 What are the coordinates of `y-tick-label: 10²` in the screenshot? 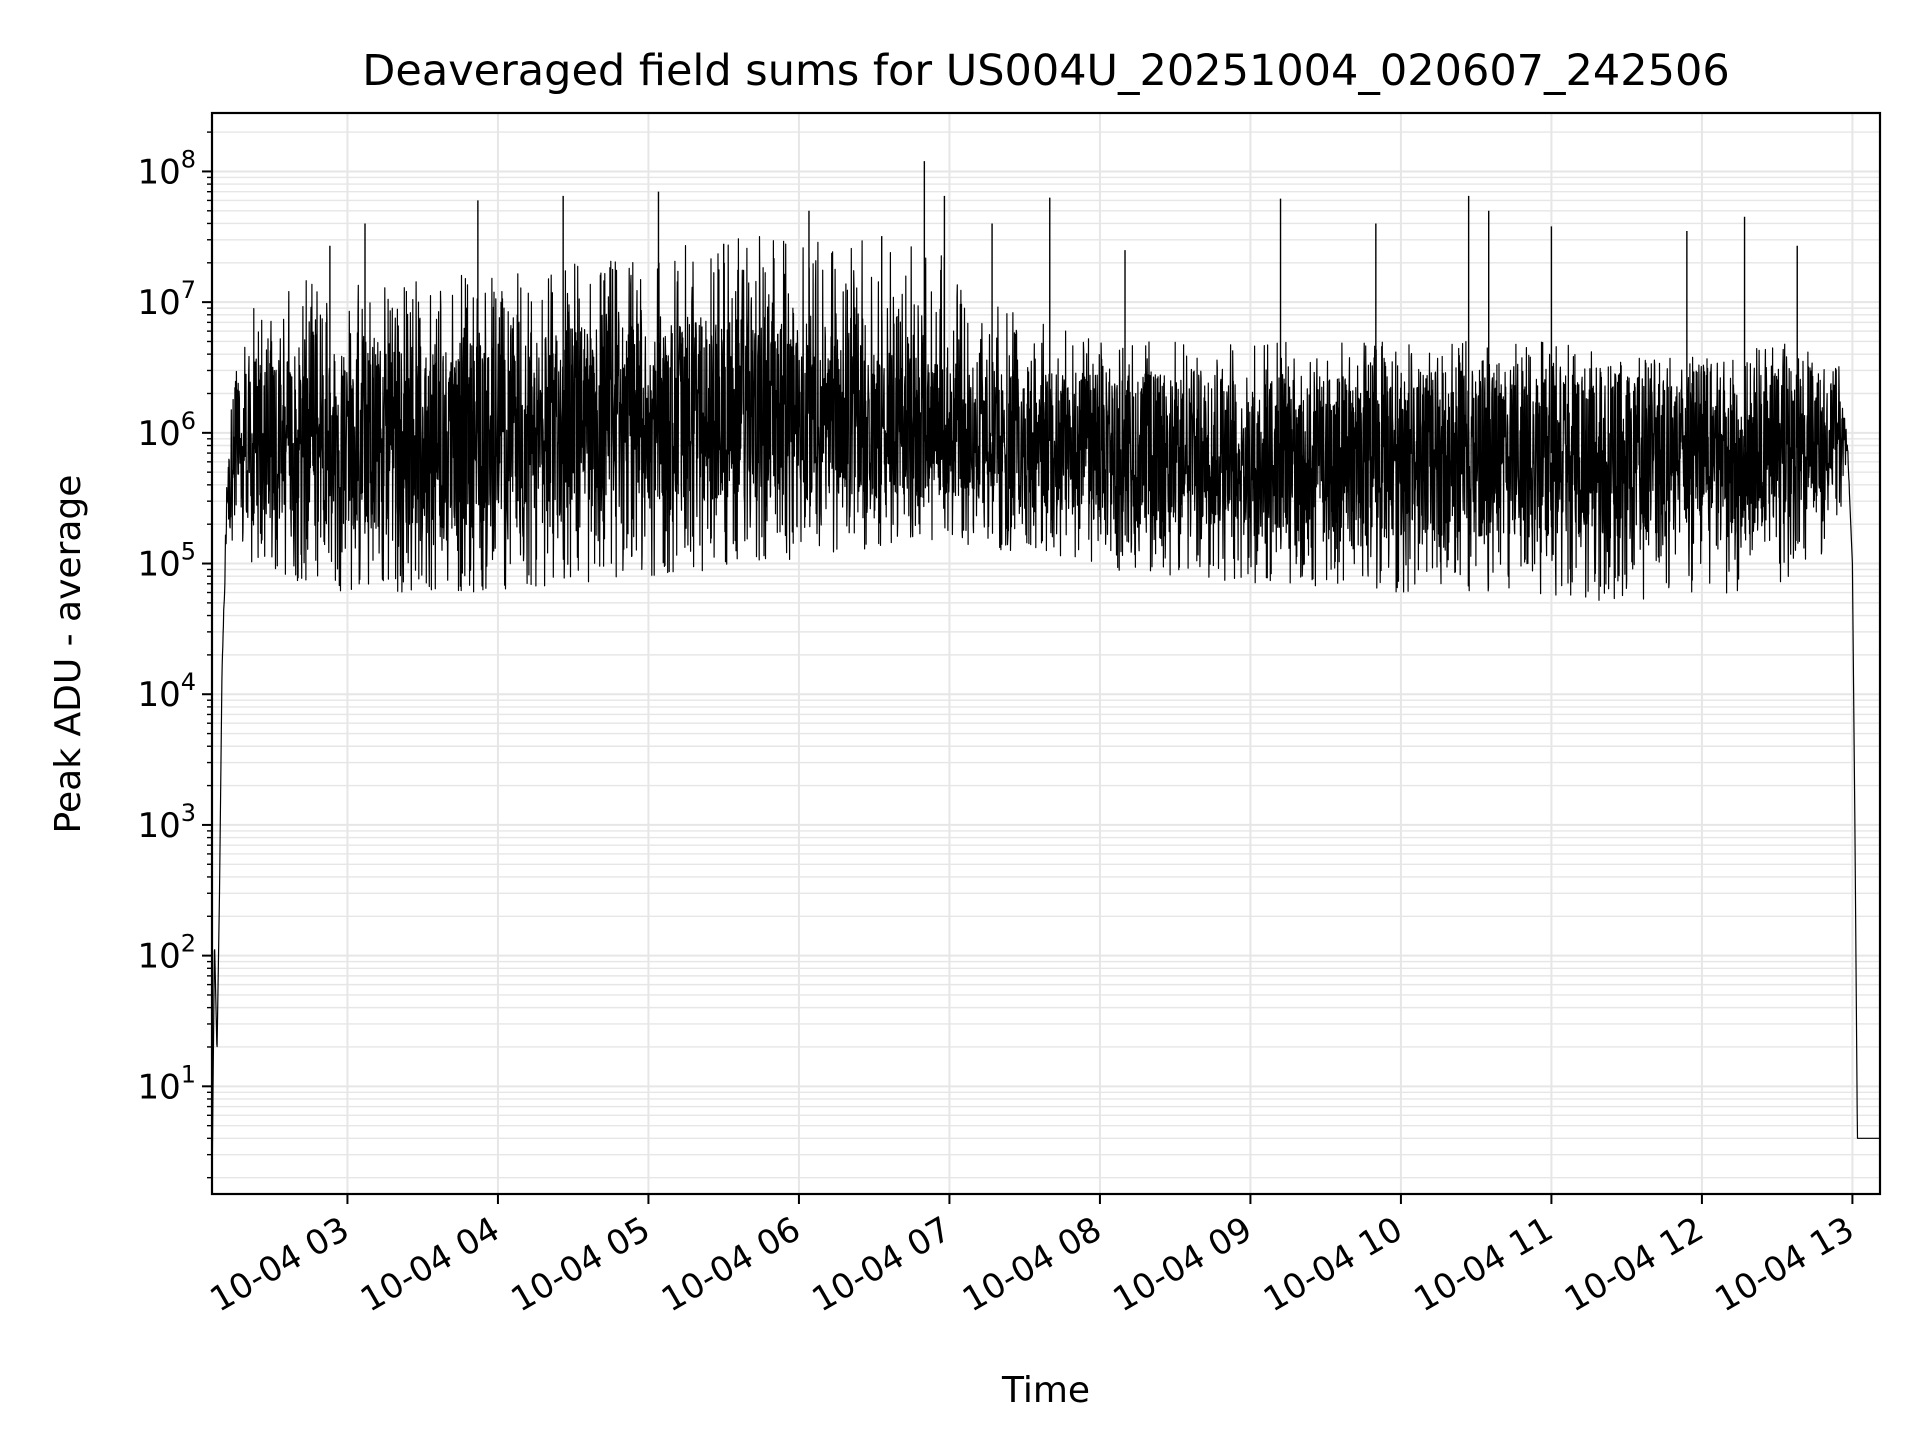 It's located at (166, 953).